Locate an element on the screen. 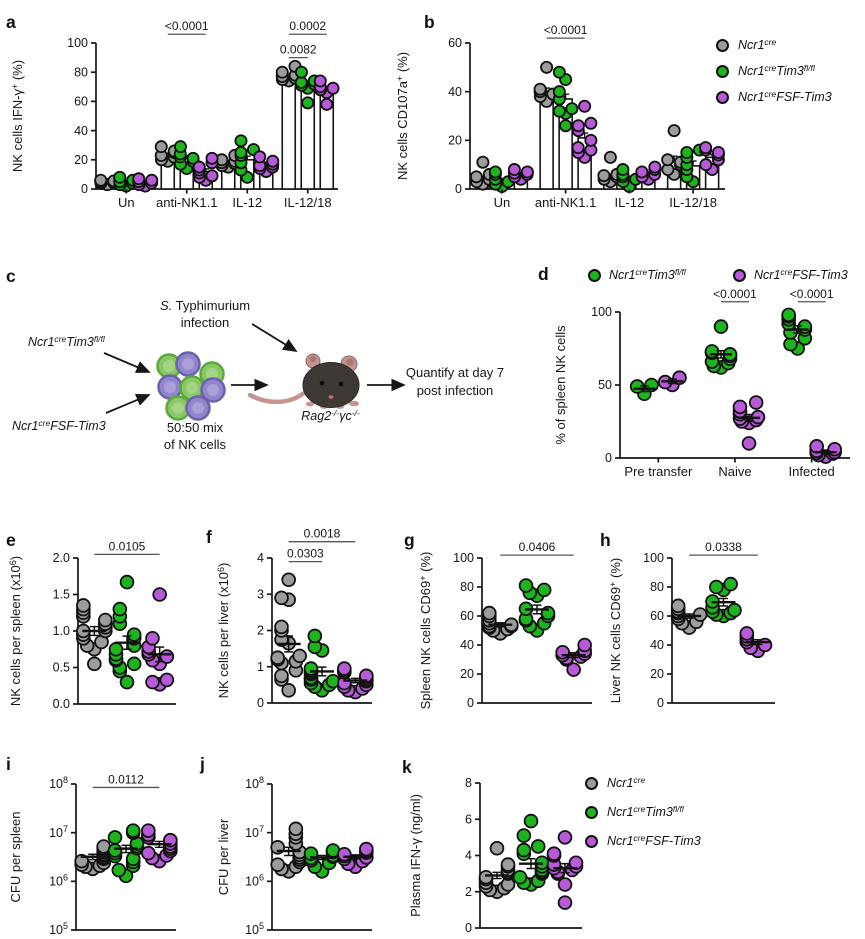 This screenshot has width=865, height=939. svg-text: 0.0112 is located at coordinates (126, 779).